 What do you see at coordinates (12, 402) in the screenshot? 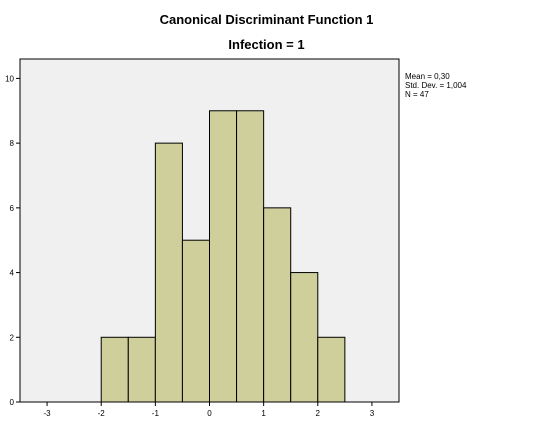
I see `y-tick-label: 0` at bounding box center [12, 402].